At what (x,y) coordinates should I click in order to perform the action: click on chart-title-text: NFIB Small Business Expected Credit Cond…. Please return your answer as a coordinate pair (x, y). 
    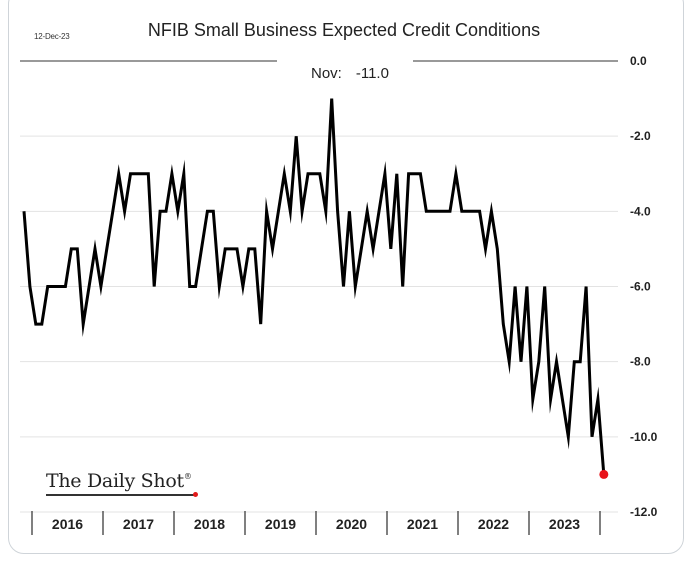
    Looking at the image, I should click on (344, 30).